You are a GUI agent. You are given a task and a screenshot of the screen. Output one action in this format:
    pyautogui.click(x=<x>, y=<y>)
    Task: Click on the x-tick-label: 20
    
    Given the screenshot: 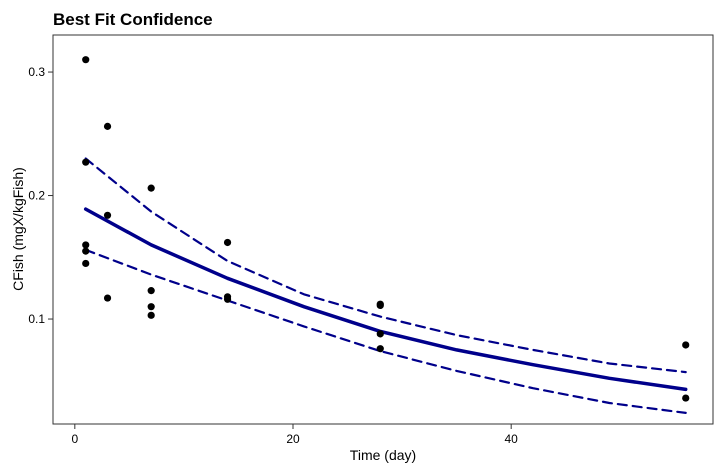 What is the action you would take?
    pyautogui.click(x=293, y=439)
    